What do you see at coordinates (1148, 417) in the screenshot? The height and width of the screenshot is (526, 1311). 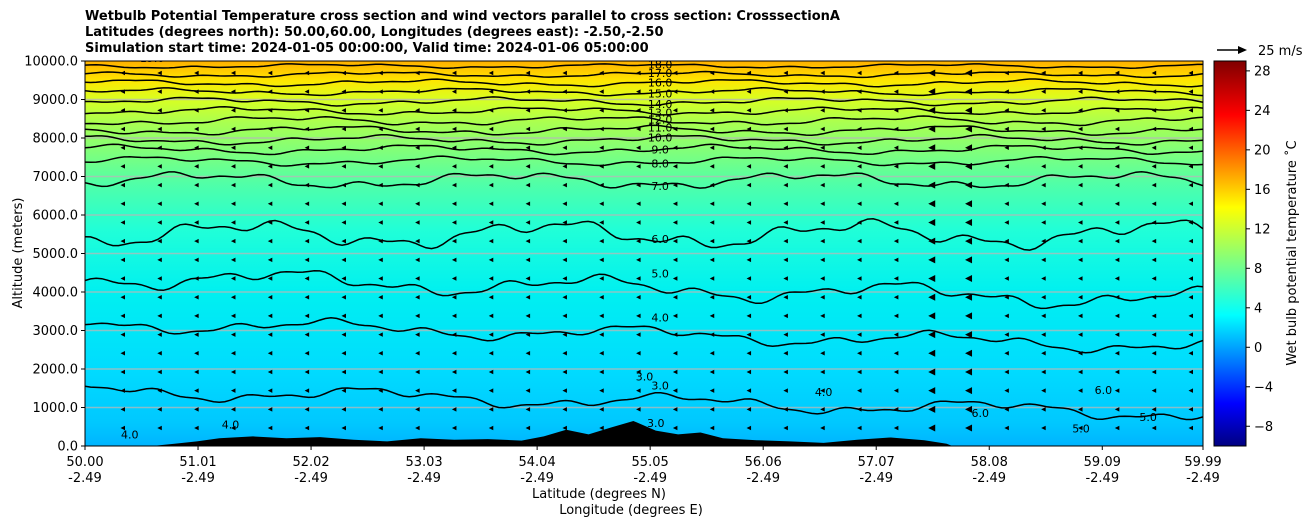 I see `contour-label-extra: 5.0` at bounding box center [1148, 417].